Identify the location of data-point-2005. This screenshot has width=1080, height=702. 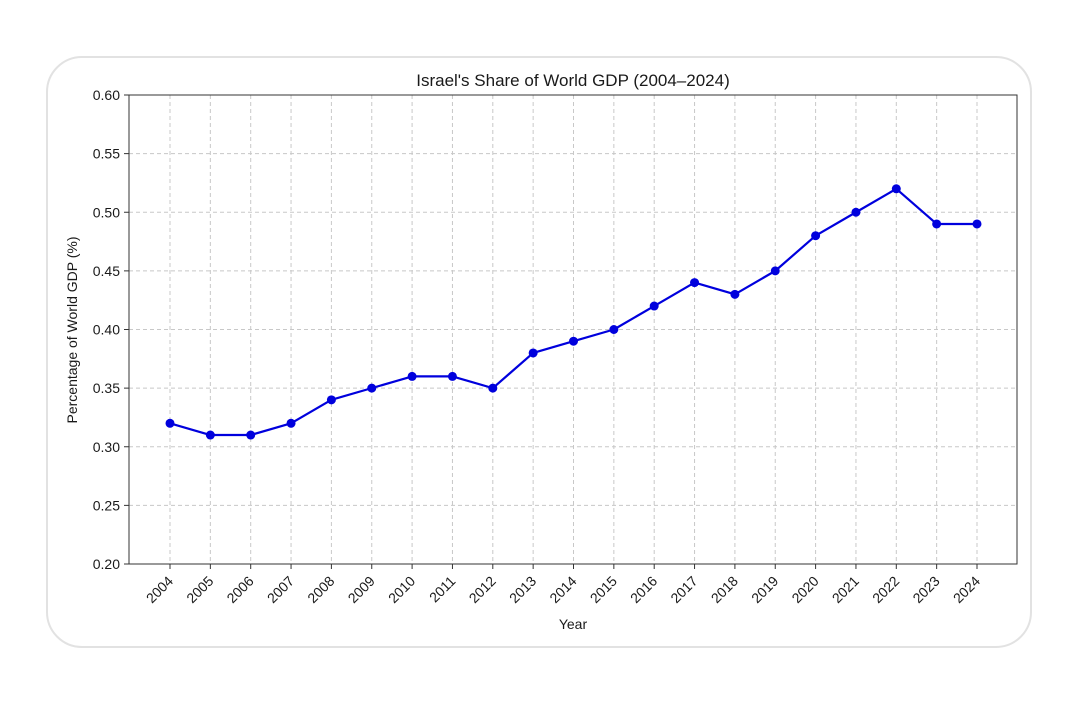
(210, 435).